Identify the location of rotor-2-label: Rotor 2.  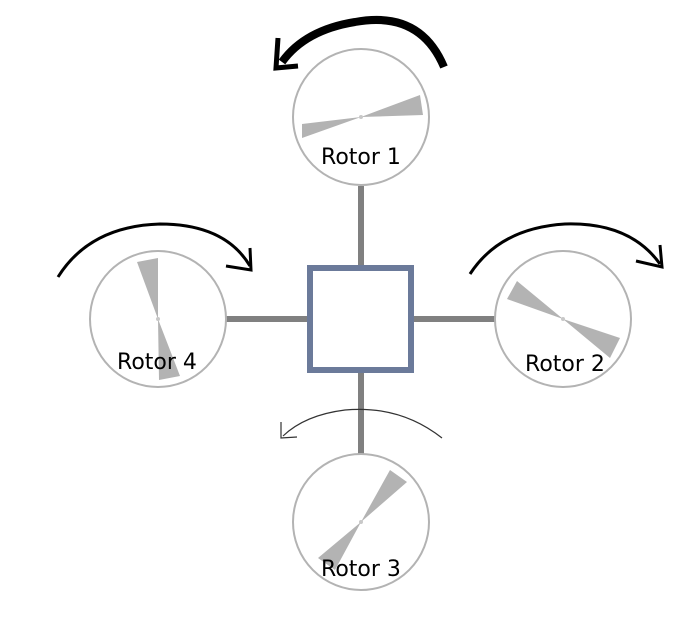
(565, 364).